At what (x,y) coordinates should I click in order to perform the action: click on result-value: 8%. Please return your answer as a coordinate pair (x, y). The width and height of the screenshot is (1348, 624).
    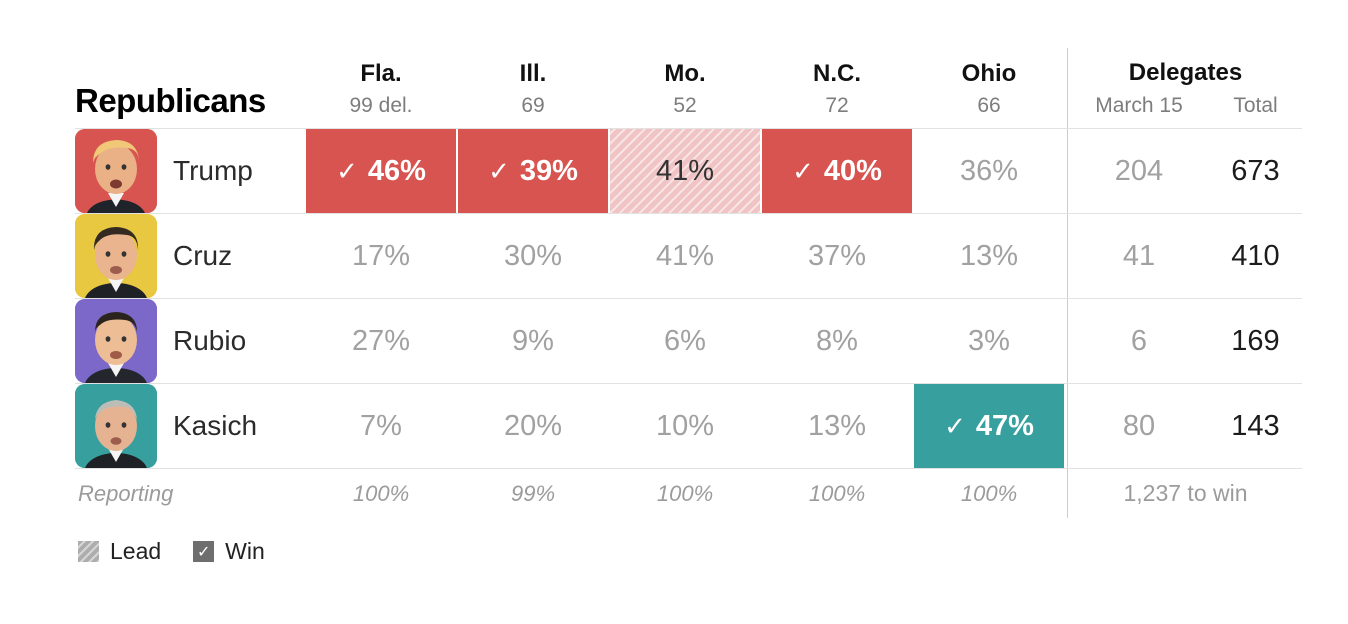
    Looking at the image, I should click on (837, 340).